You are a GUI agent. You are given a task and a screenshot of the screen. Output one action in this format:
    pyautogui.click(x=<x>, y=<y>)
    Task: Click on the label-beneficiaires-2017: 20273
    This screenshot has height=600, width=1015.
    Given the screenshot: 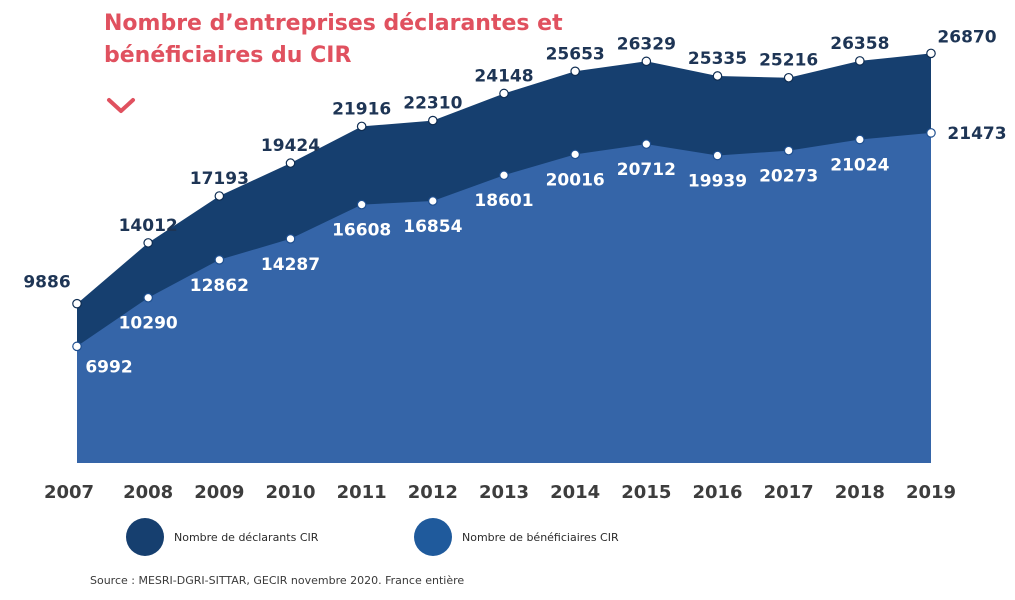 What is the action you would take?
    pyautogui.click(x=788, y=177)
    